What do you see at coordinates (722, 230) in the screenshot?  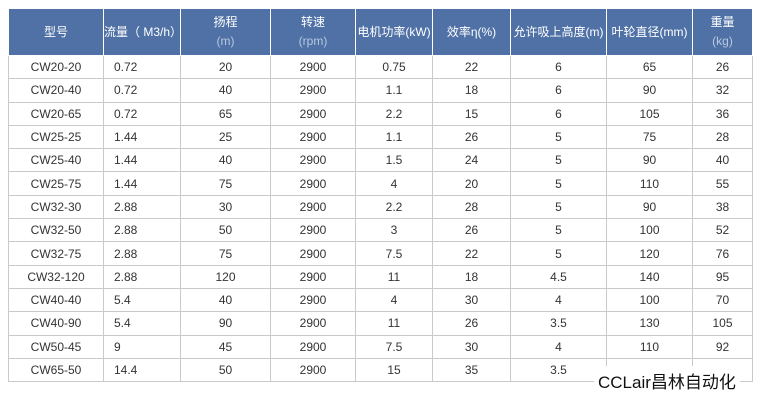 I see `table-cell: 52` at bounding box center [722, 230].